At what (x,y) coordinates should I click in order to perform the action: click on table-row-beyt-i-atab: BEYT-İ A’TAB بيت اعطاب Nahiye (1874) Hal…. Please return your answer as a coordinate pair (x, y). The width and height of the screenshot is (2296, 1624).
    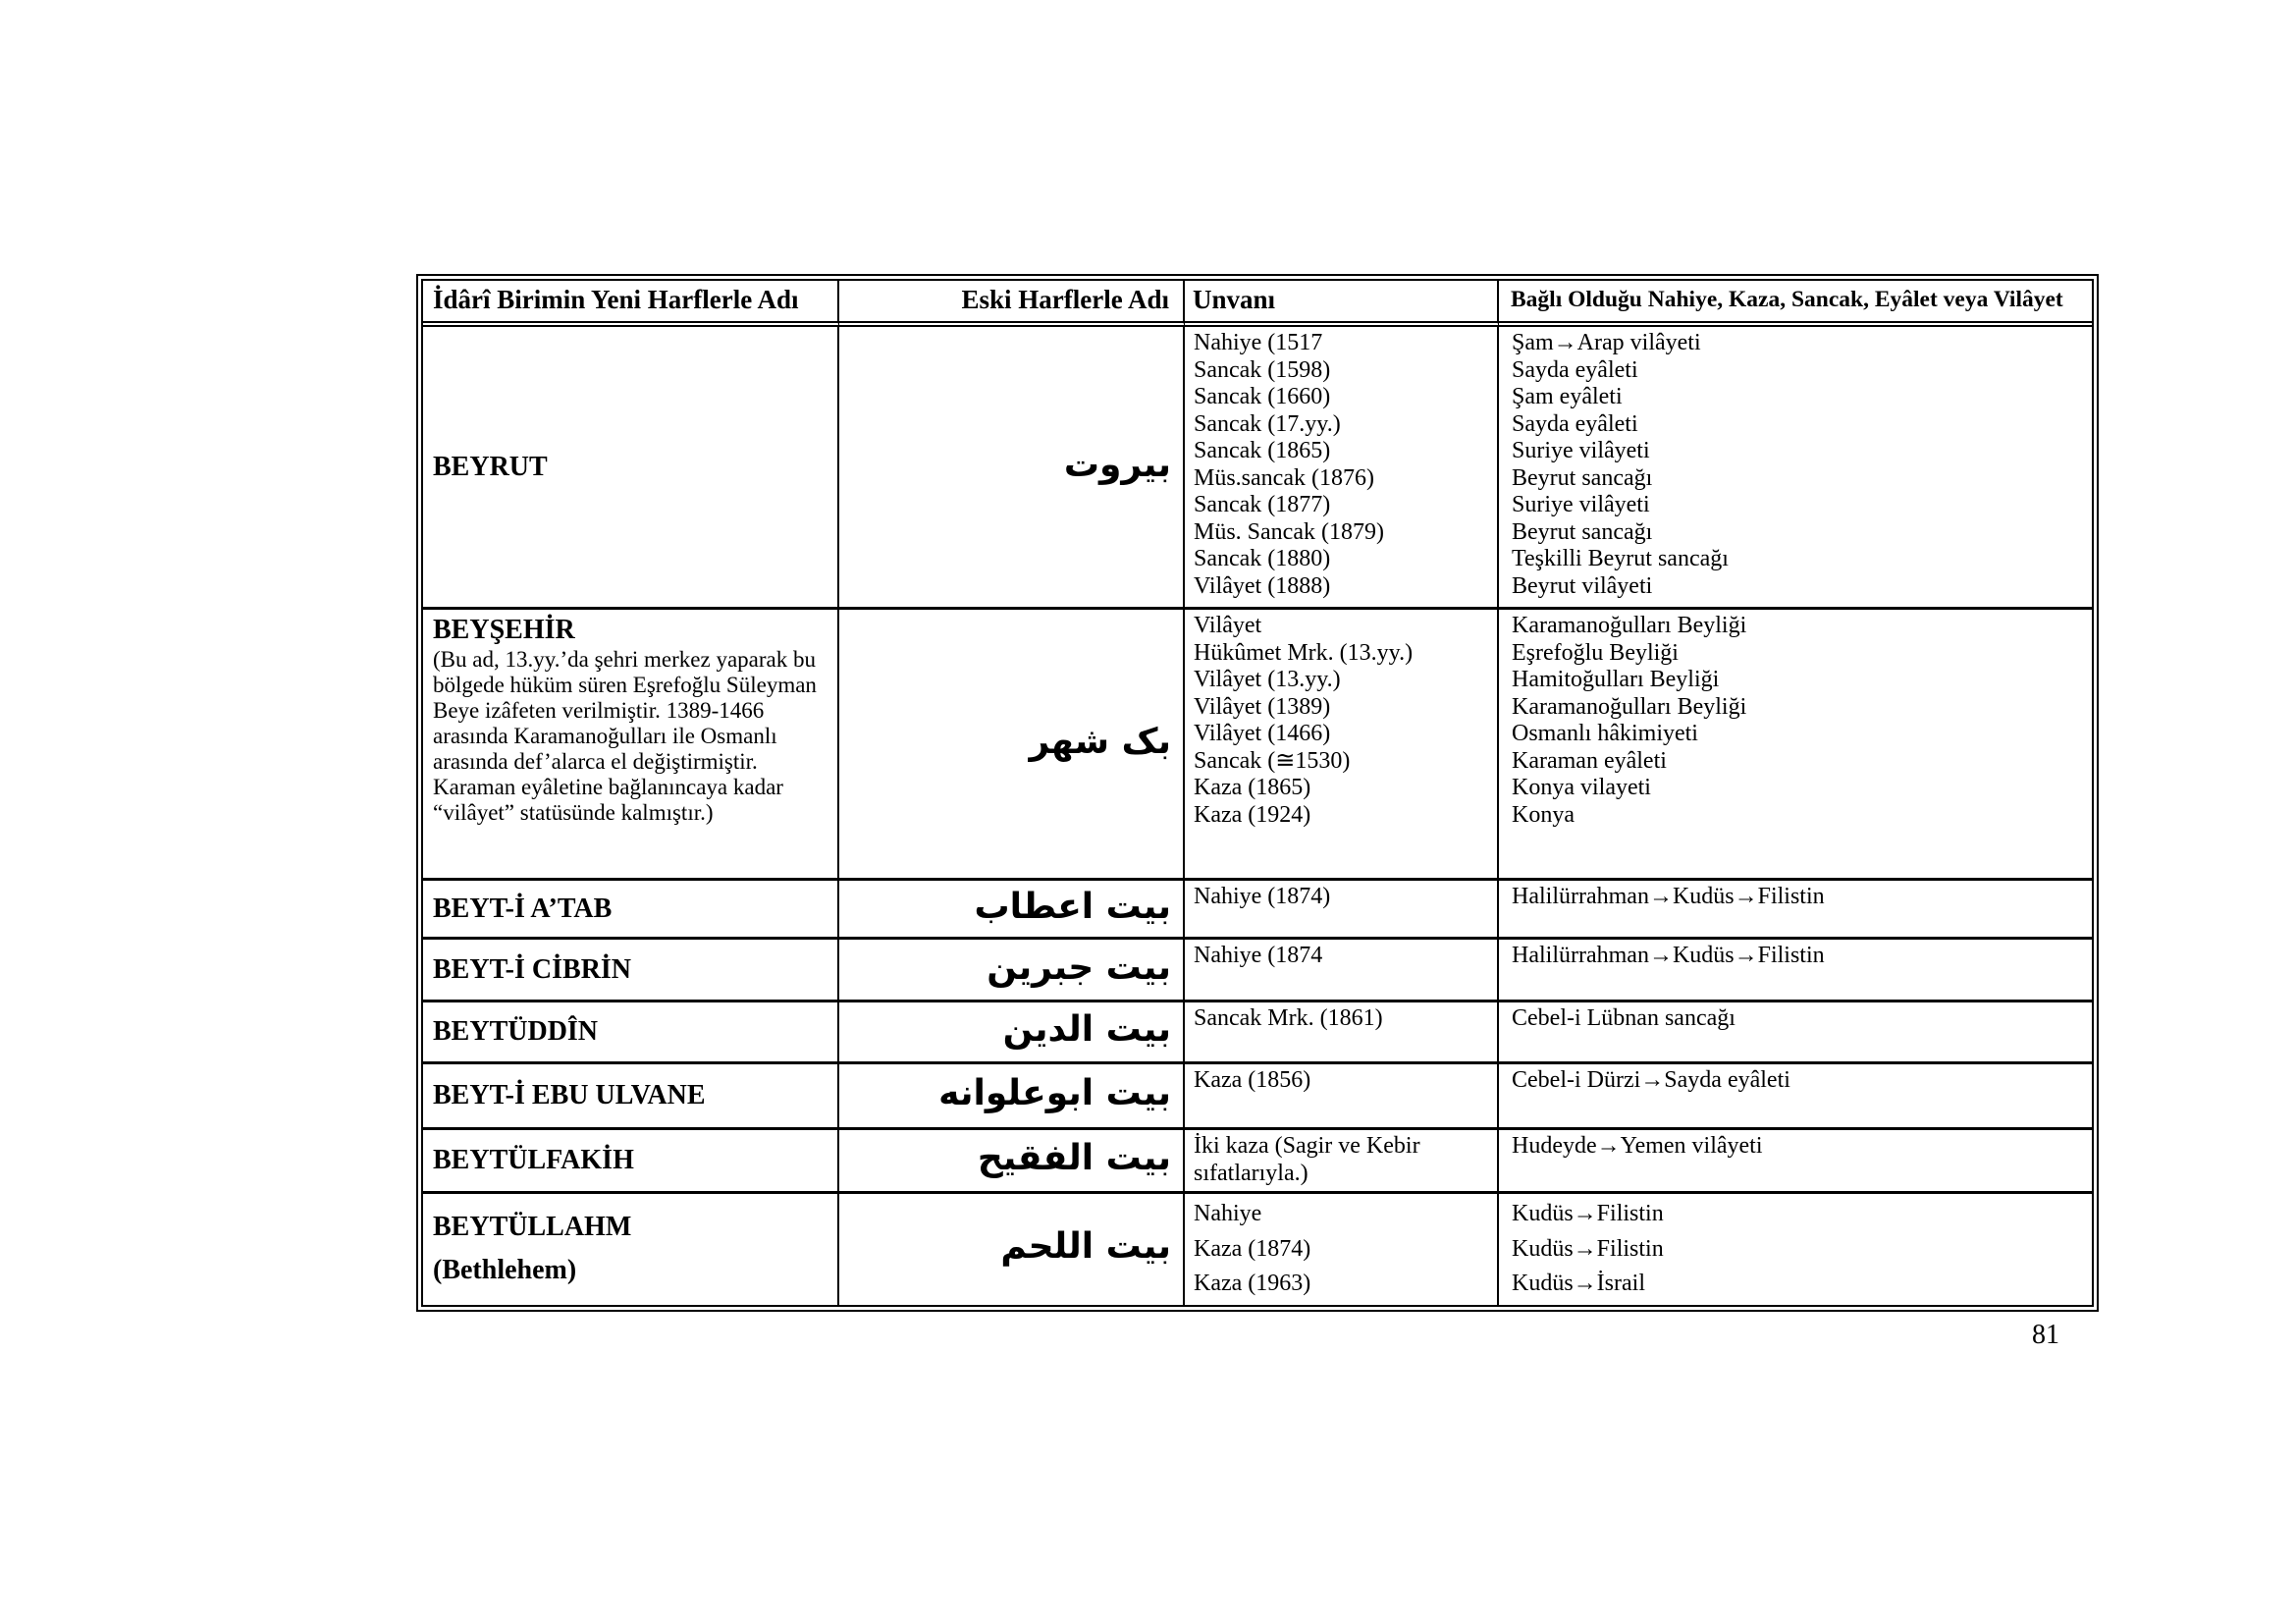
    Looking at the image, I should click on (1257, 910).